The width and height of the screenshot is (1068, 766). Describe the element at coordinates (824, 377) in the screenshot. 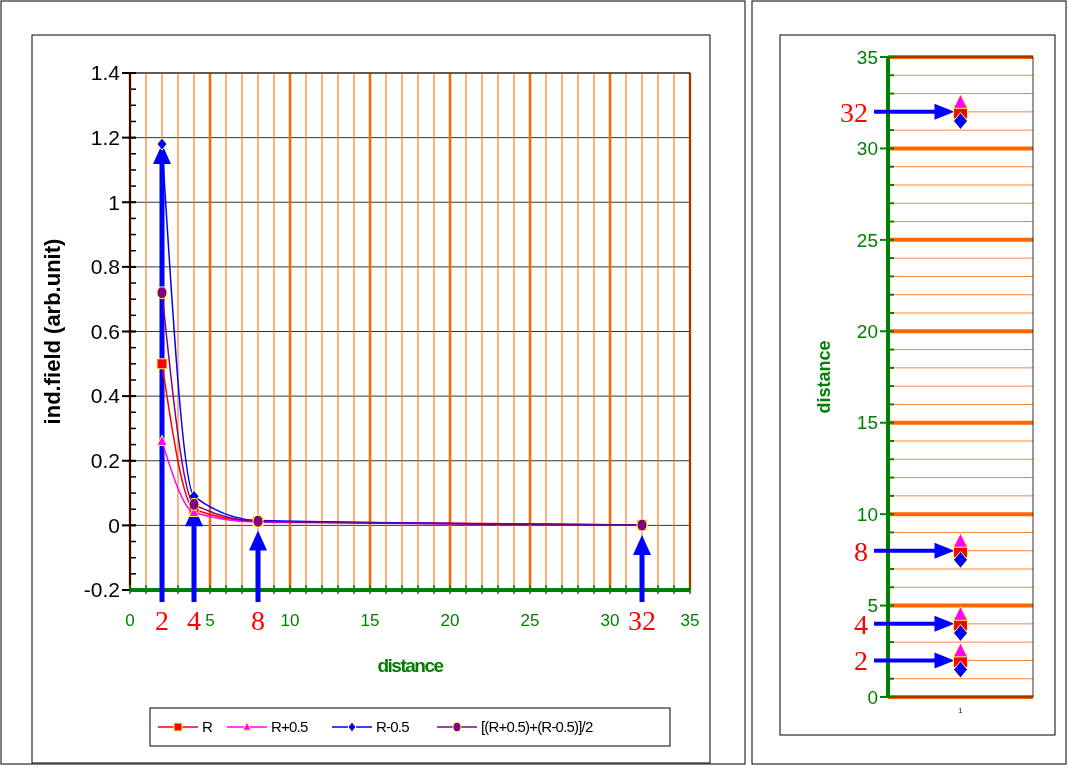

I see `y-axis-title: distance` at that location.